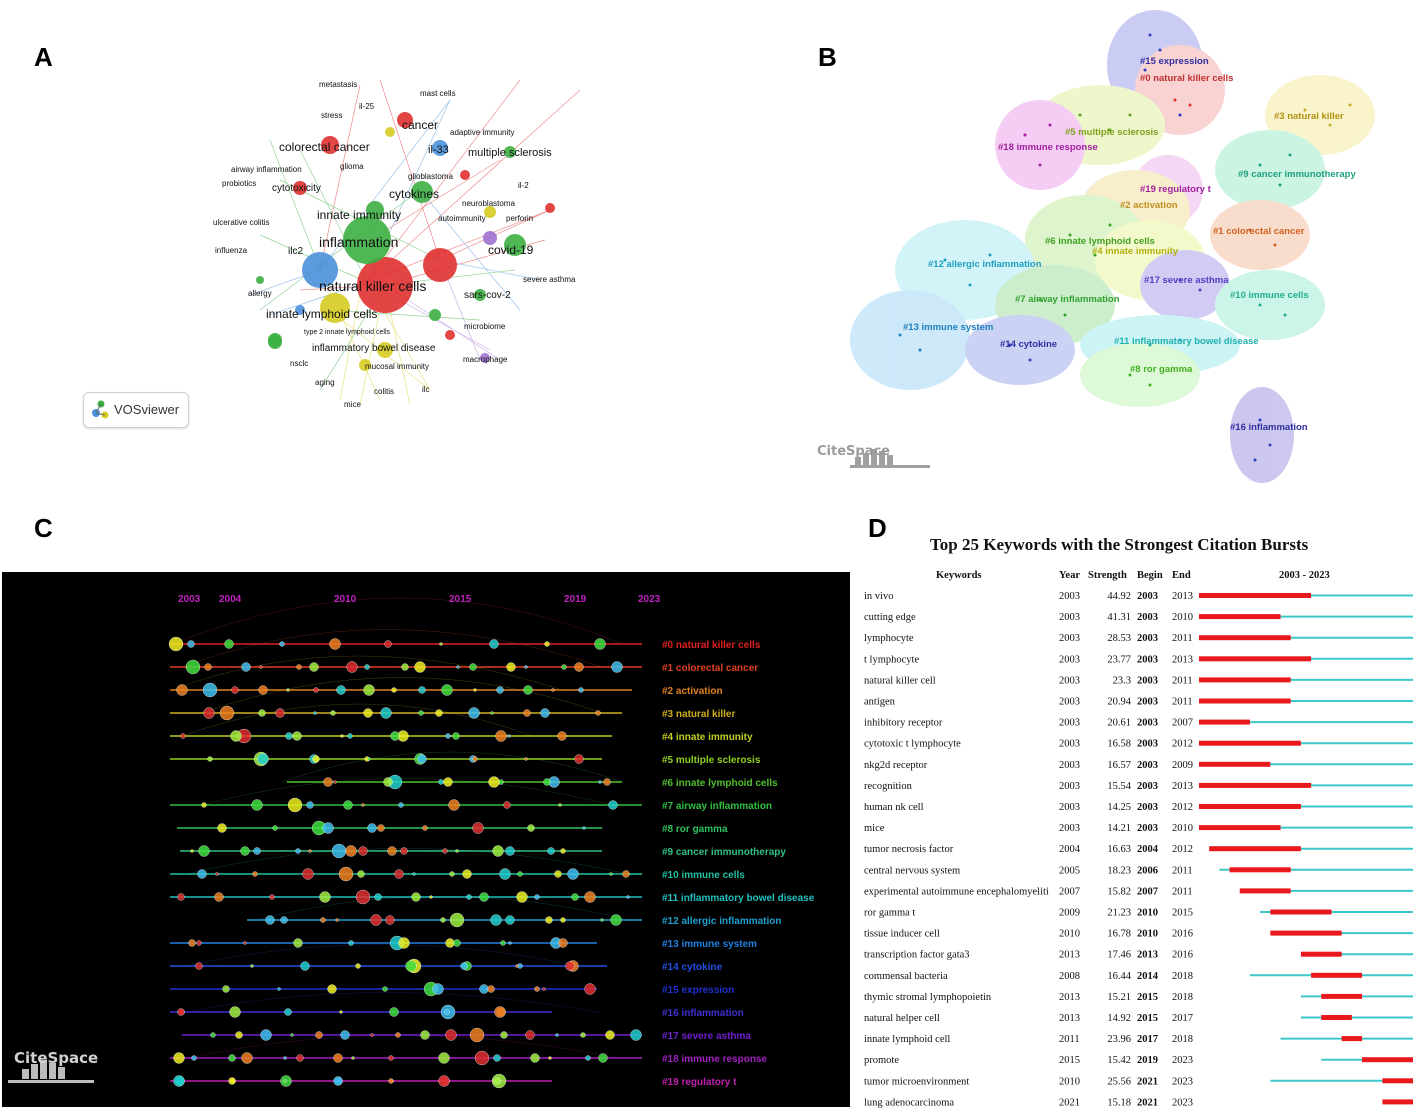 The width and height of the screenshot is (1417, 1113). What do you see at coordinates (422, 192) in the screenshot?
I see `node-cytokines` at bounding box center [422, 192].